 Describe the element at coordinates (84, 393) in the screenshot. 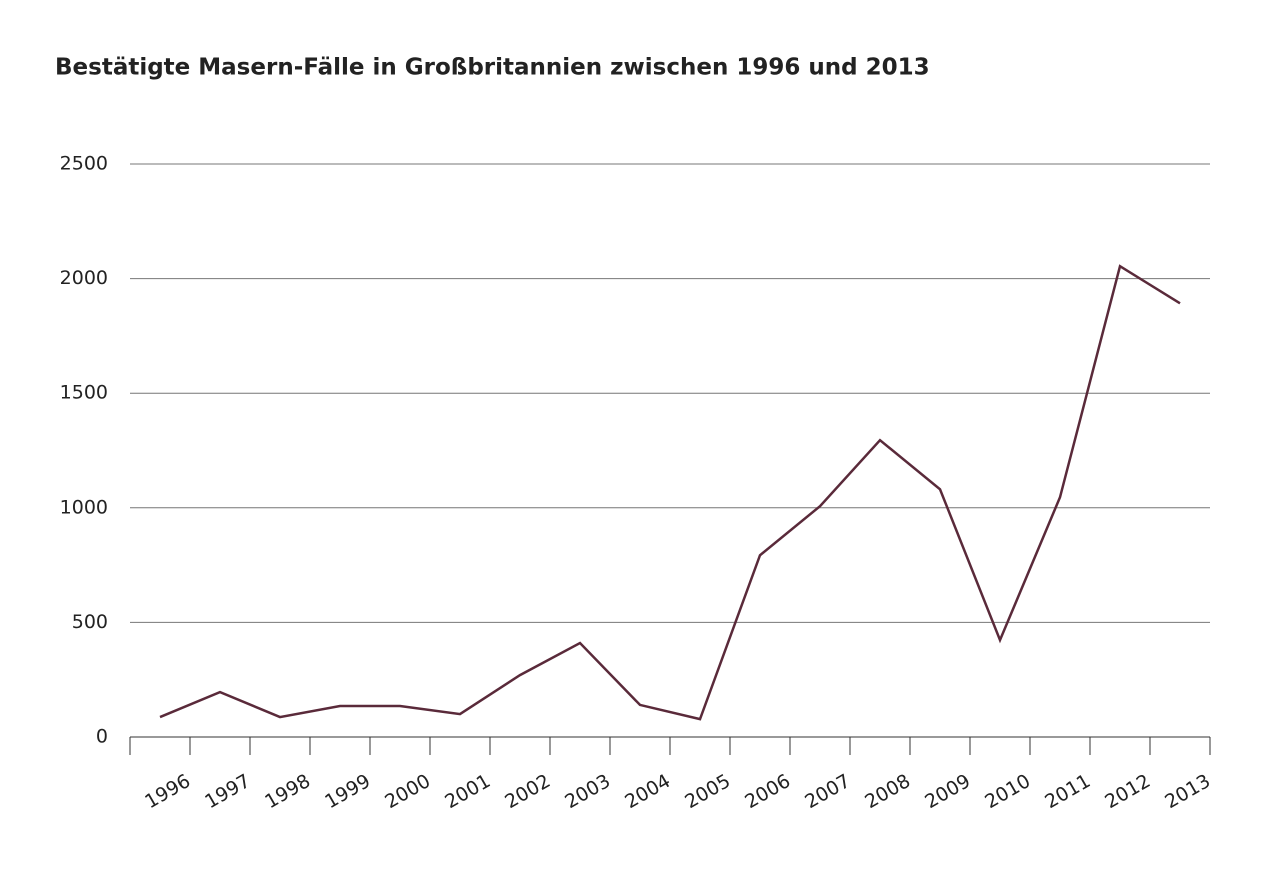

I see `y-tick-label: 1500` at that location.